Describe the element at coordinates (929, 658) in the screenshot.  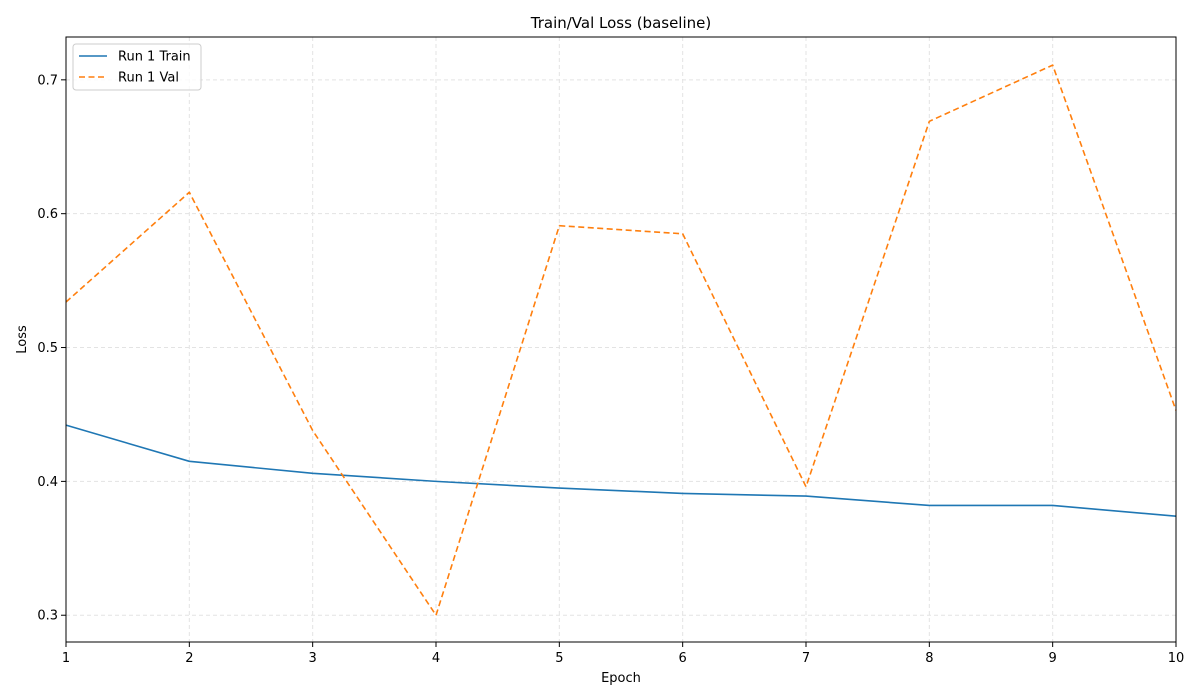
I see `x-tick-label: 8` at that location.